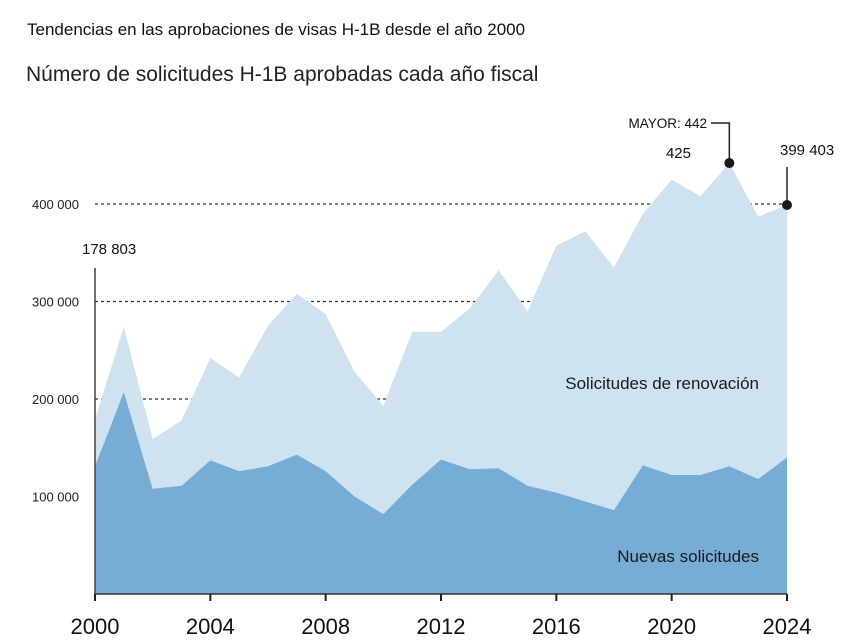 The height and width of the screenshot is (642, 842). Describe the element at coordinates (55, 351) in the screenshot. I see `y-tick-labels: 100 000 200 000 300 000 400 000` at that location.